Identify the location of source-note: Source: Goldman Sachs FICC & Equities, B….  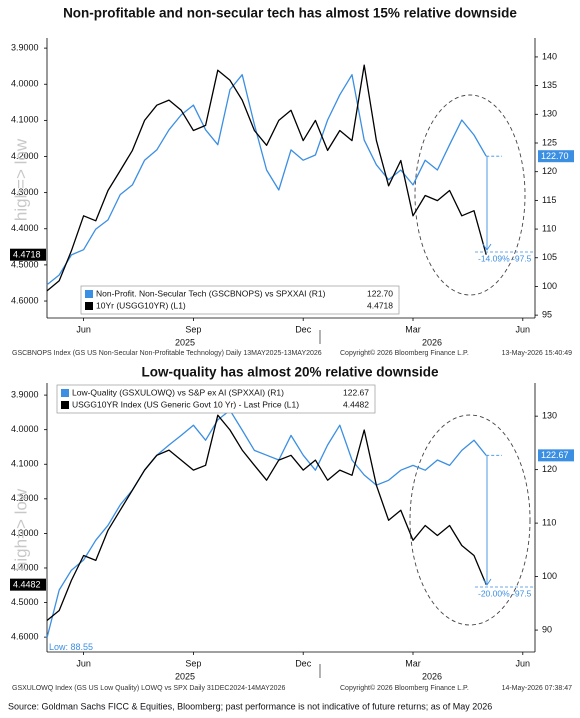
(250, 706).